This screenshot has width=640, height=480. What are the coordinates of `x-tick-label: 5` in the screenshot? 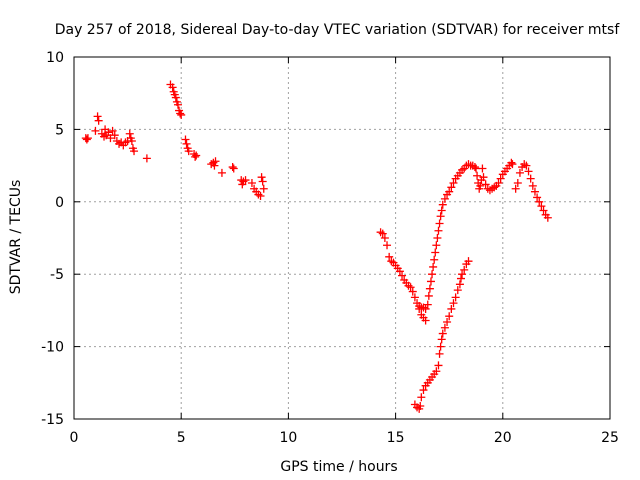 It's located at (181, 438).